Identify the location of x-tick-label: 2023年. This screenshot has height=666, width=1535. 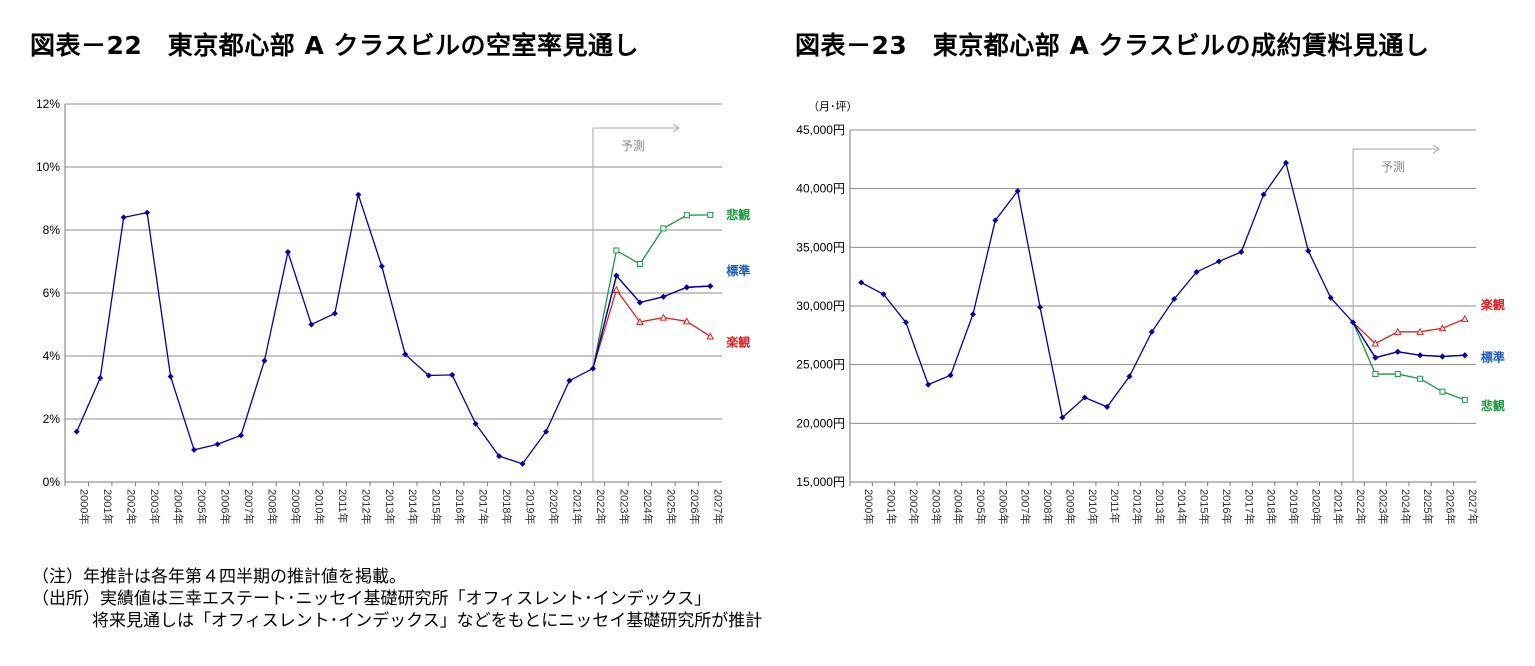
(1383, 506).